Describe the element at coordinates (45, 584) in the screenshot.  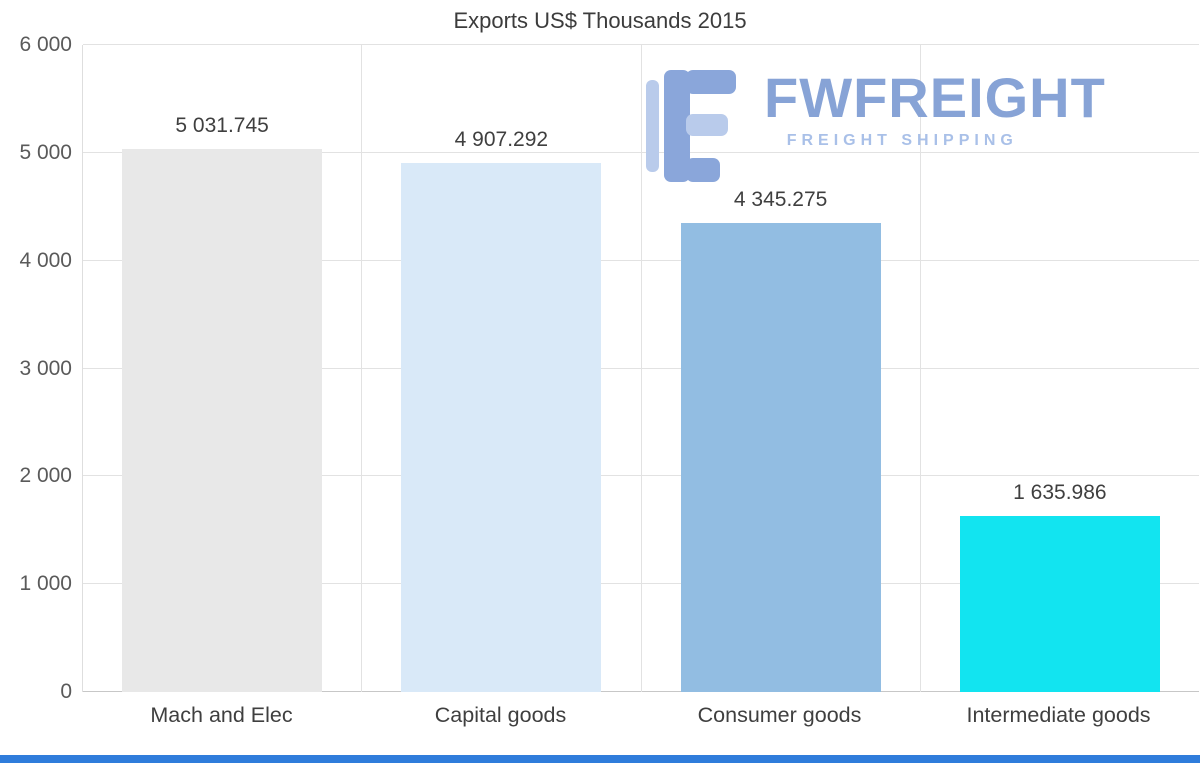
I see `y-tick-label: 1 000` at that location.